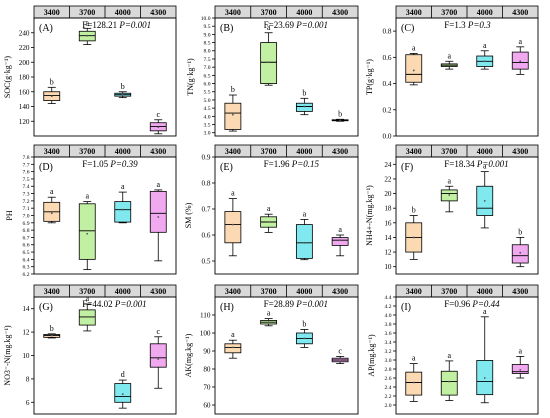 The width and height of the screenshot is (550, 418). Describe the element at coordinates (46, 28) in the screenshot. I see `panel-label: (A)` at that location.